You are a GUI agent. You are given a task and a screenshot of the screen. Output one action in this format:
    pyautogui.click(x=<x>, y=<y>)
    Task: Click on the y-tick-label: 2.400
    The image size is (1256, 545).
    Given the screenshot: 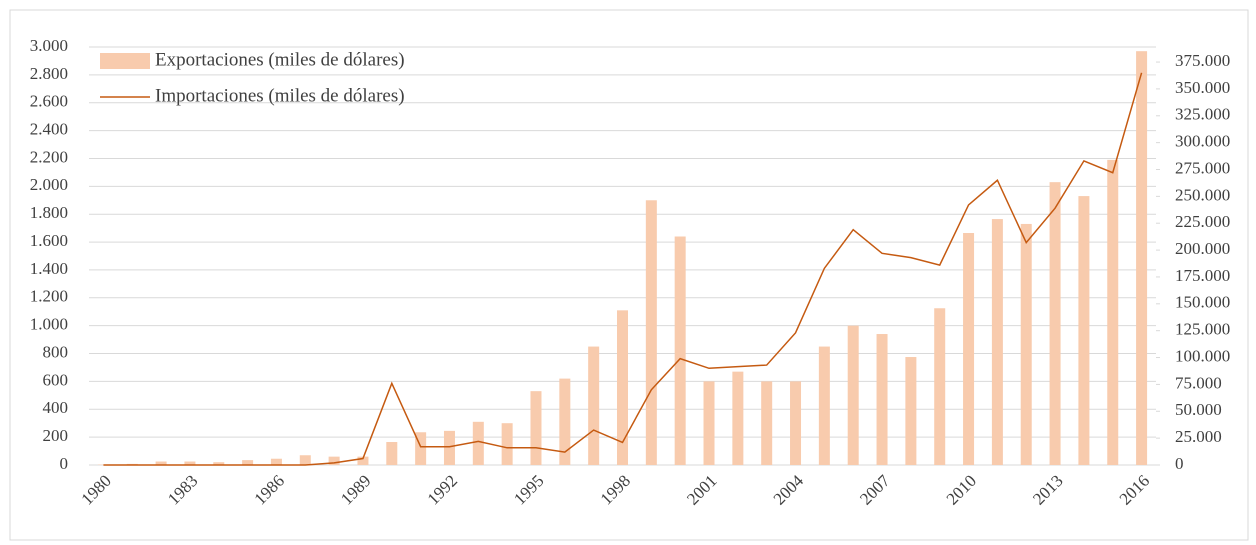 What is the action you would take?
    pyautogui.click(x=49, y=129)
    